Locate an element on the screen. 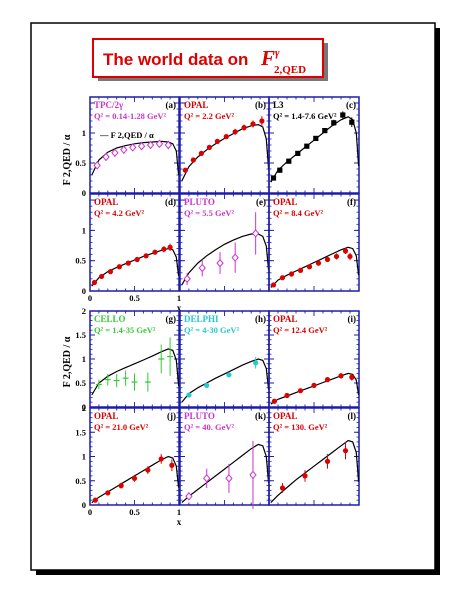 The width and height of the screenshot is (459, 594). y-tick-label: 1.5 is located at coordinates (80, 335).